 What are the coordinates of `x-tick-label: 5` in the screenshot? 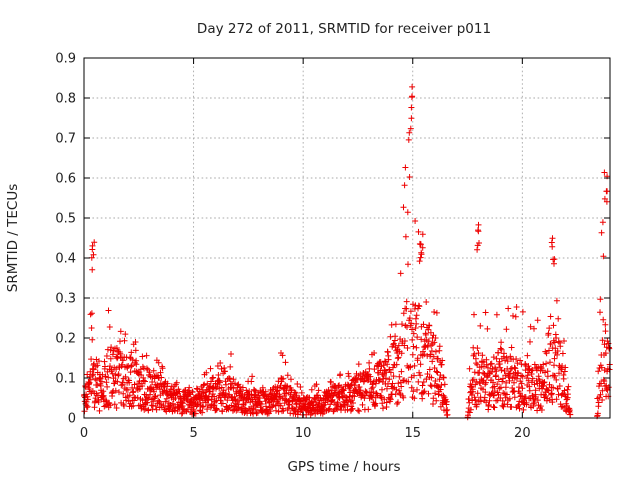 It's located at (193, 433).